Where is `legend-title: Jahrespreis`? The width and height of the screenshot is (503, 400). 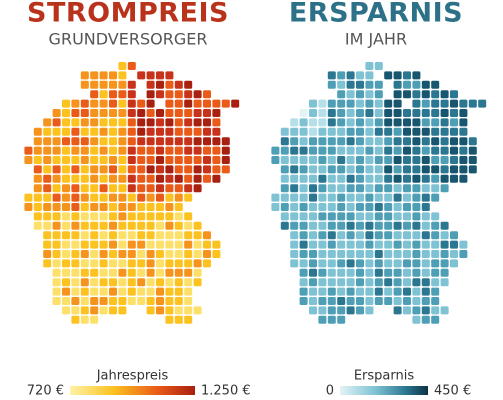 legend-title: Jahrespreis is located at coordinates (132, 376).